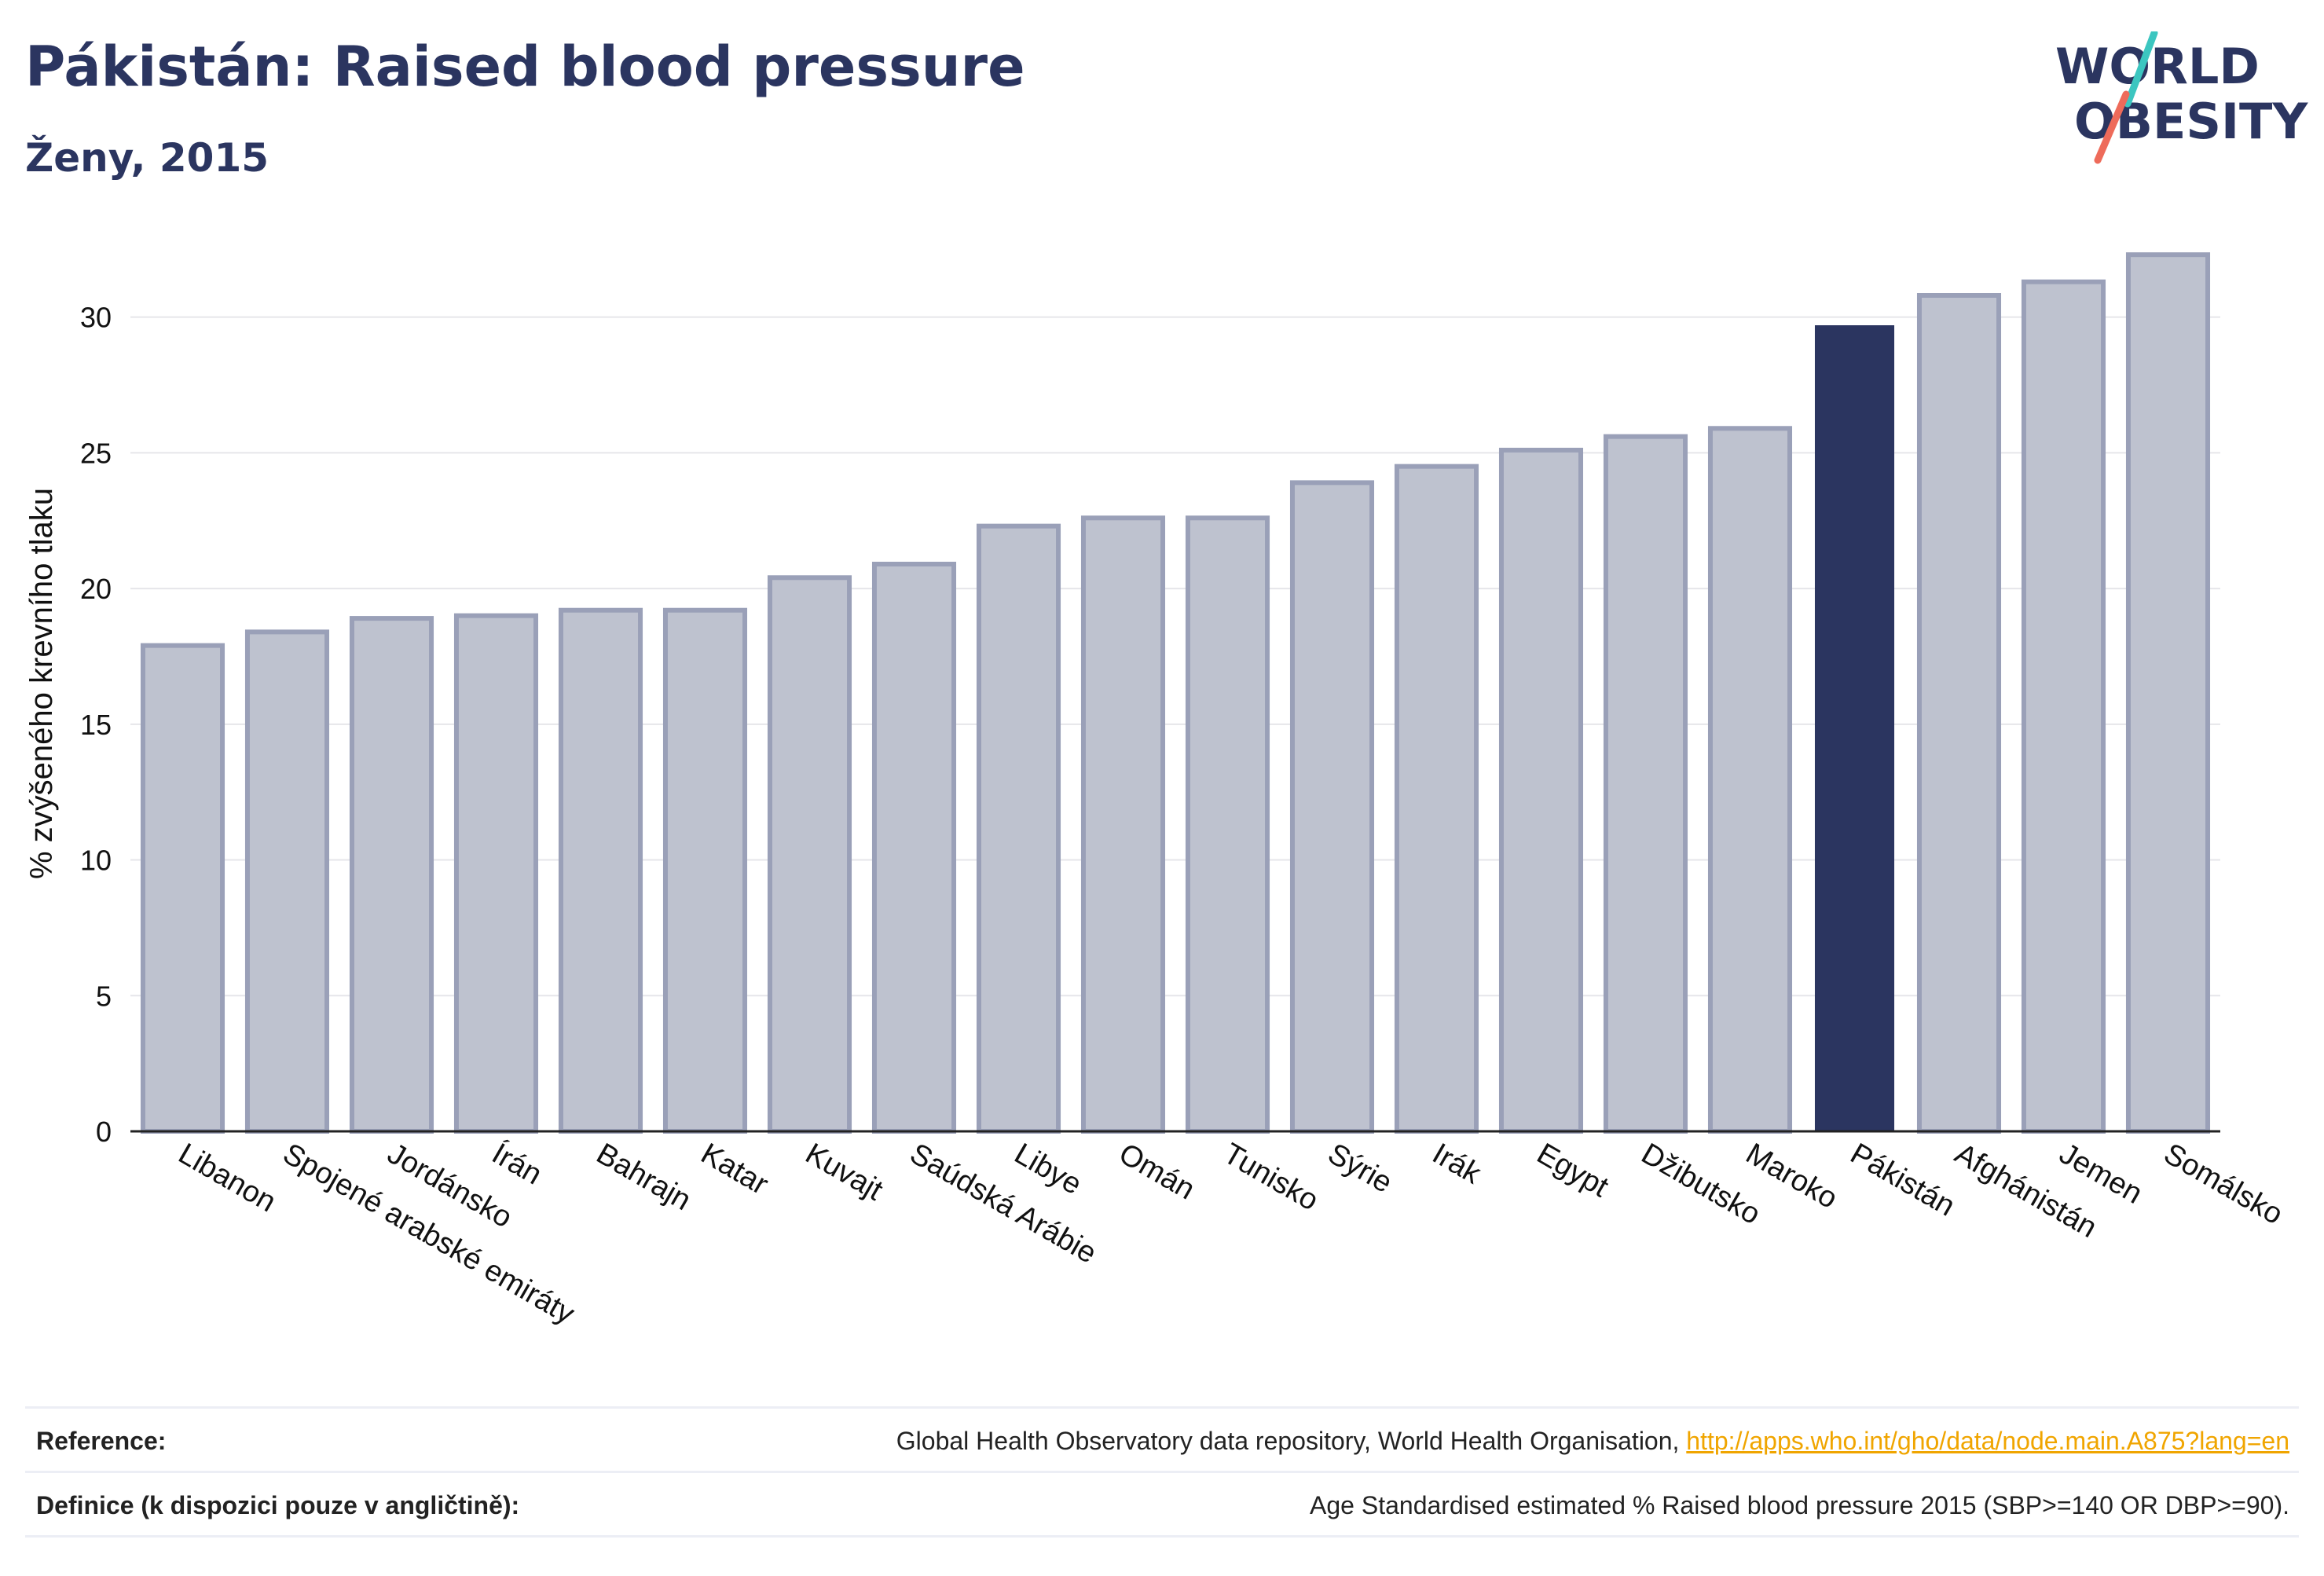  What do you see at coordinates (525, 67) in the screenshot?
I see `chart-title: Pákistán: Raised blood pressure` at bounding box center [525, 67].